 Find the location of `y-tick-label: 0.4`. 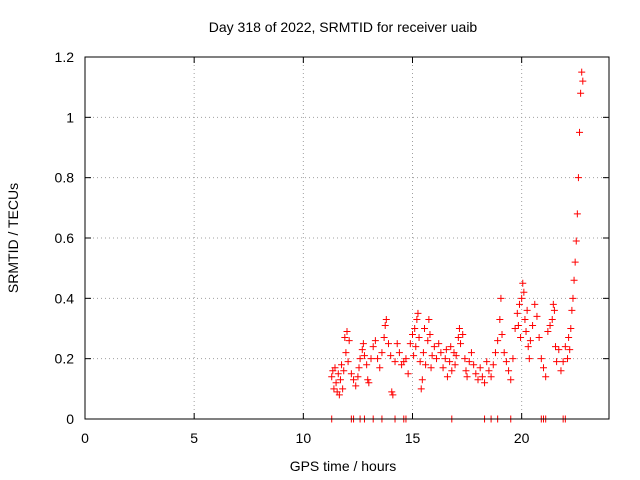

y-tick-label: 0.4 is located at coordinates (65, 298).